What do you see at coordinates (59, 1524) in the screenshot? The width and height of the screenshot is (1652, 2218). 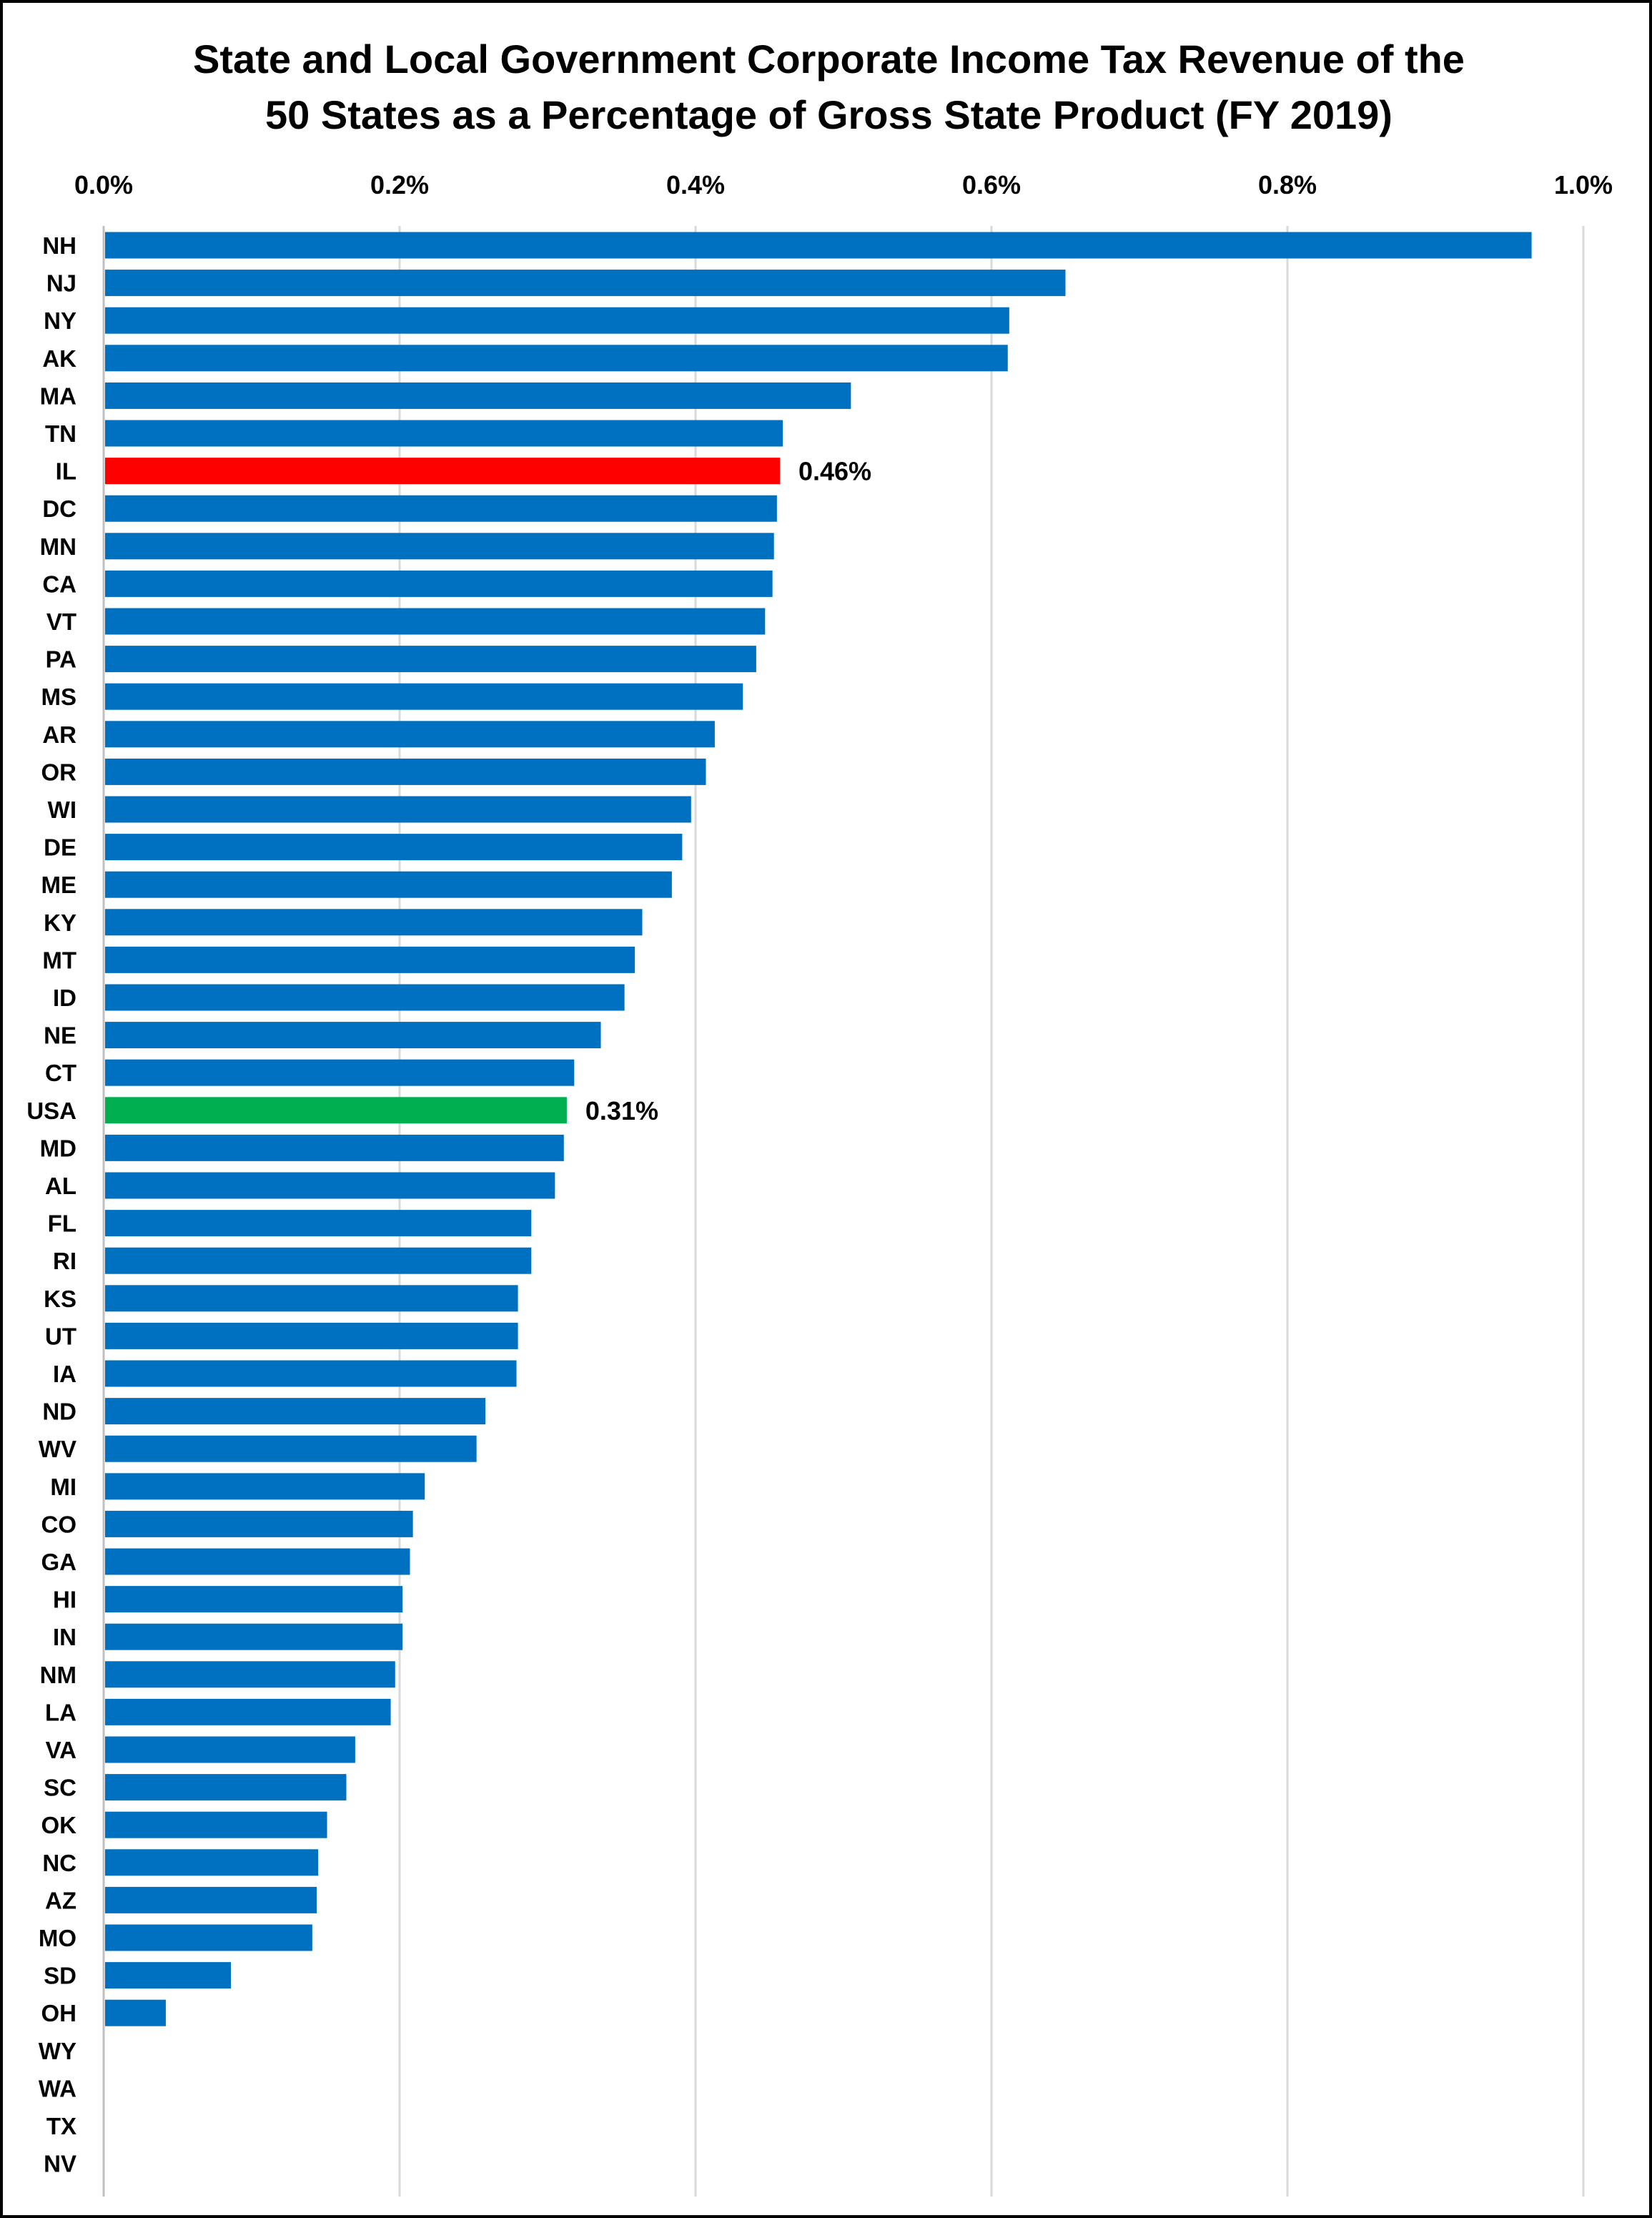 I see `category-label: CO` at bounding box center [59, 1524].